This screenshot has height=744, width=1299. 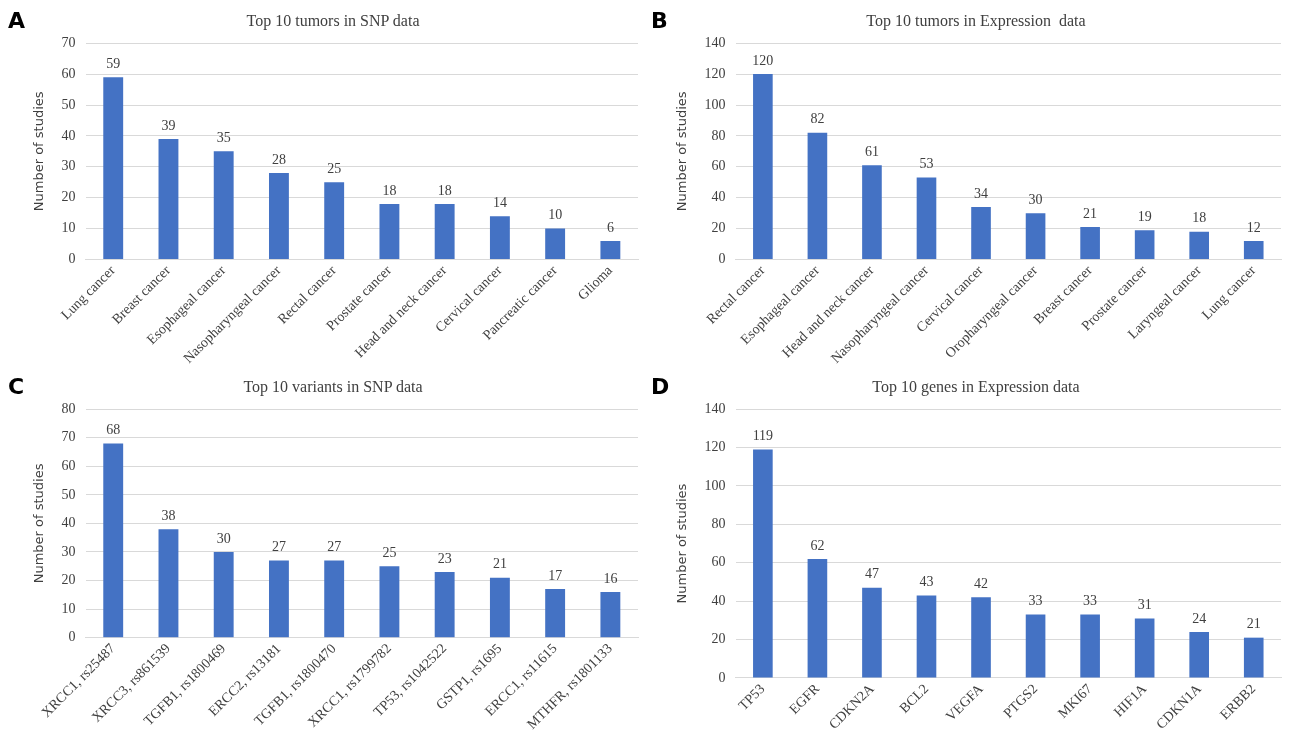 I want to click on chart-title: Top 10 genes in Expression data, so click(x=976, y=386).